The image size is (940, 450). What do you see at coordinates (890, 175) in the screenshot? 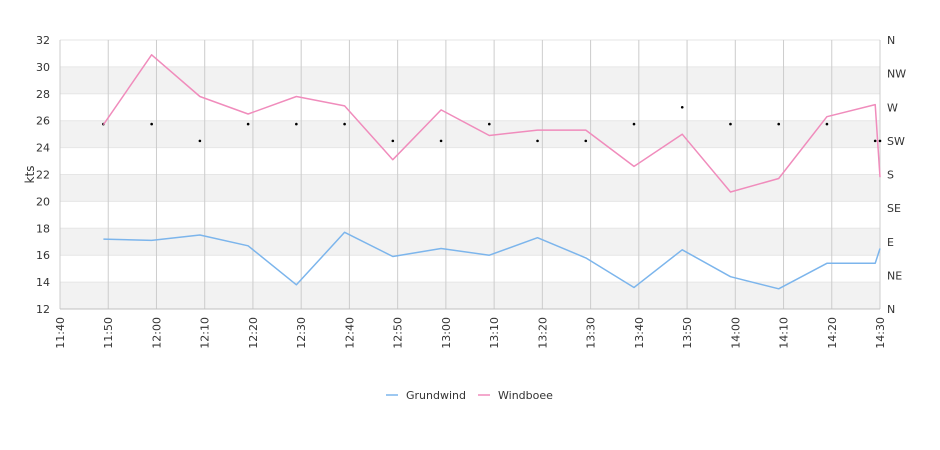
I see `direction-tick-label: S` at bounding box center [890, 175].